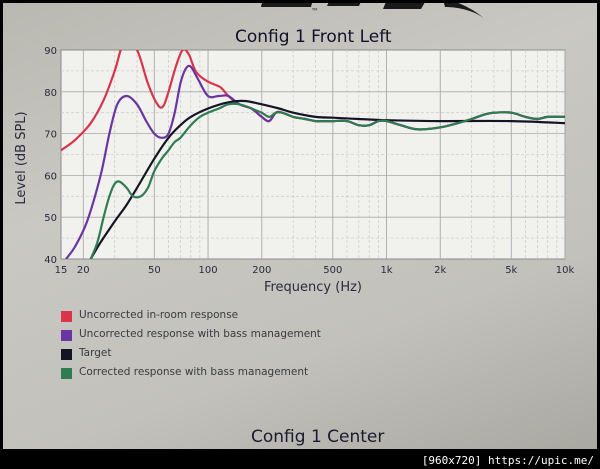 The height and width of the screenshot is (469, 600). What do you see at coordinates (440, 270) in the screenshot?
I see `x-tick-label: 2k` at bounding box center [440, 270].